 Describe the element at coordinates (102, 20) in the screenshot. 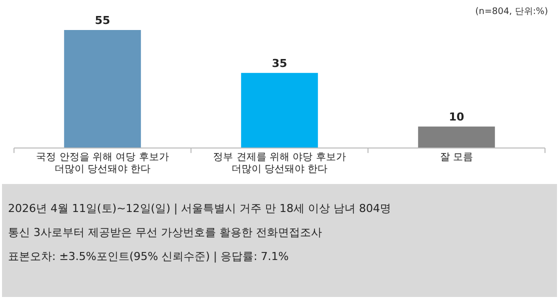

I see `data-label: 55` at that location.